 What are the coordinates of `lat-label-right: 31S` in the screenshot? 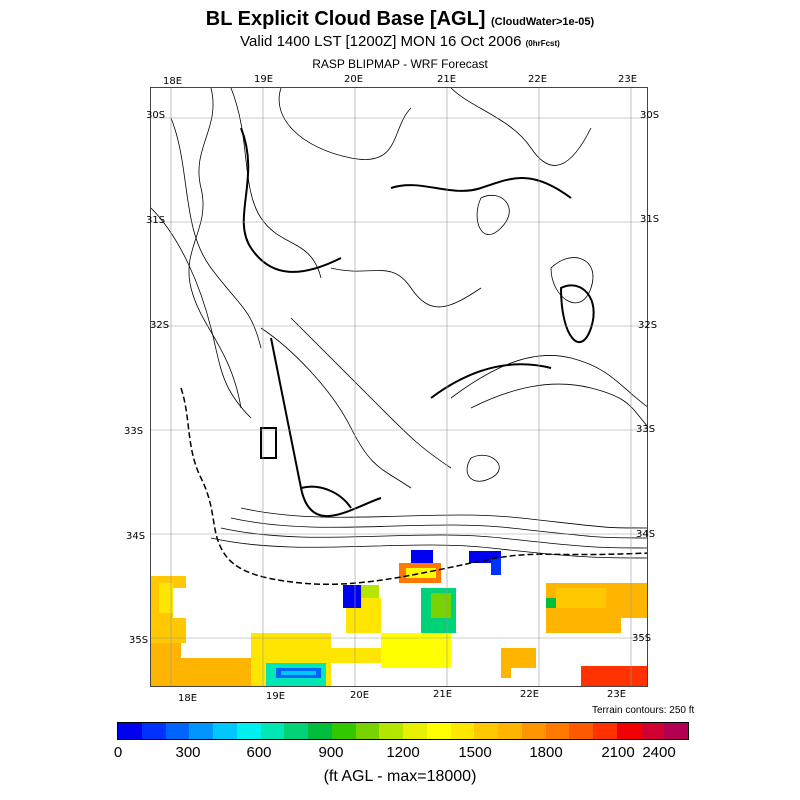 It's located at (650, 219).